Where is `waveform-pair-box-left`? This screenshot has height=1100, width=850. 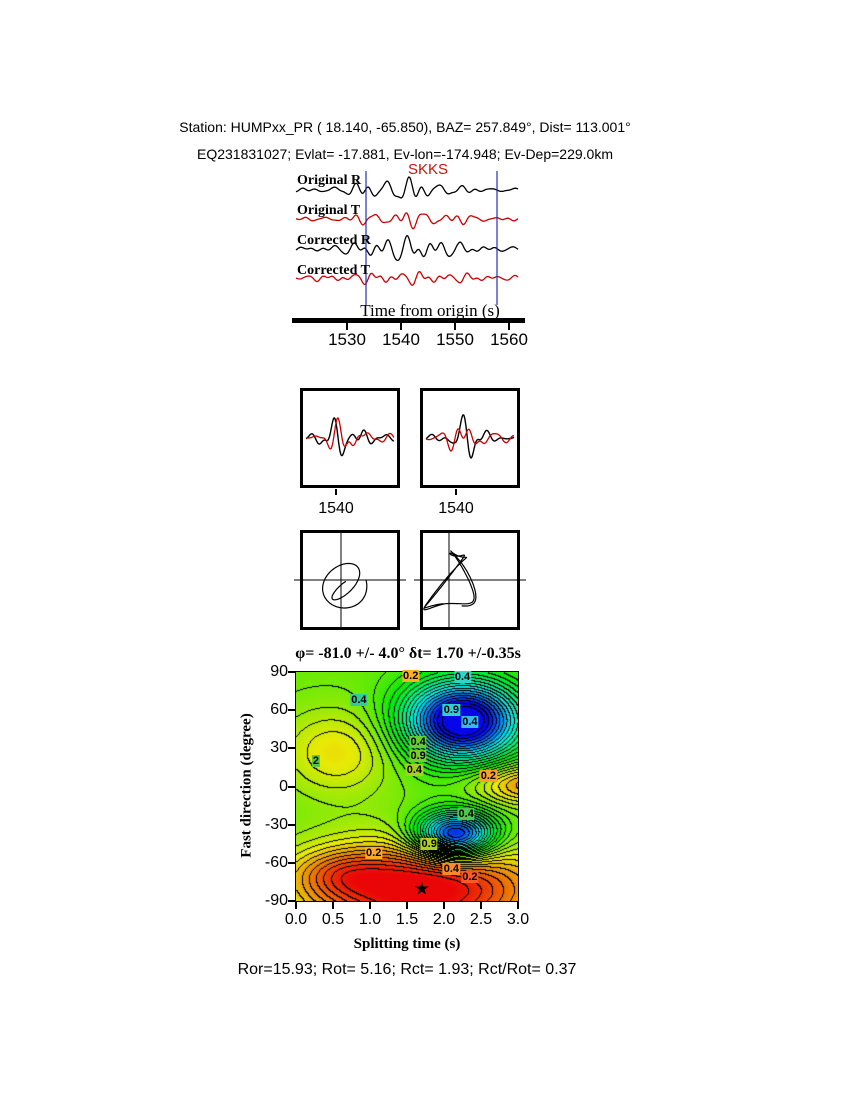 waveform-pair-box-left is located at coordinates (350, 438).